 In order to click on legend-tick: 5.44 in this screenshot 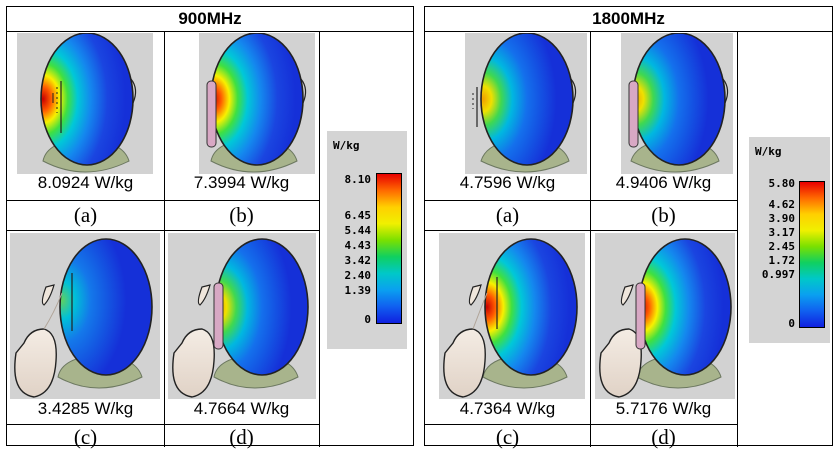, I will do `click(358, 230)`.